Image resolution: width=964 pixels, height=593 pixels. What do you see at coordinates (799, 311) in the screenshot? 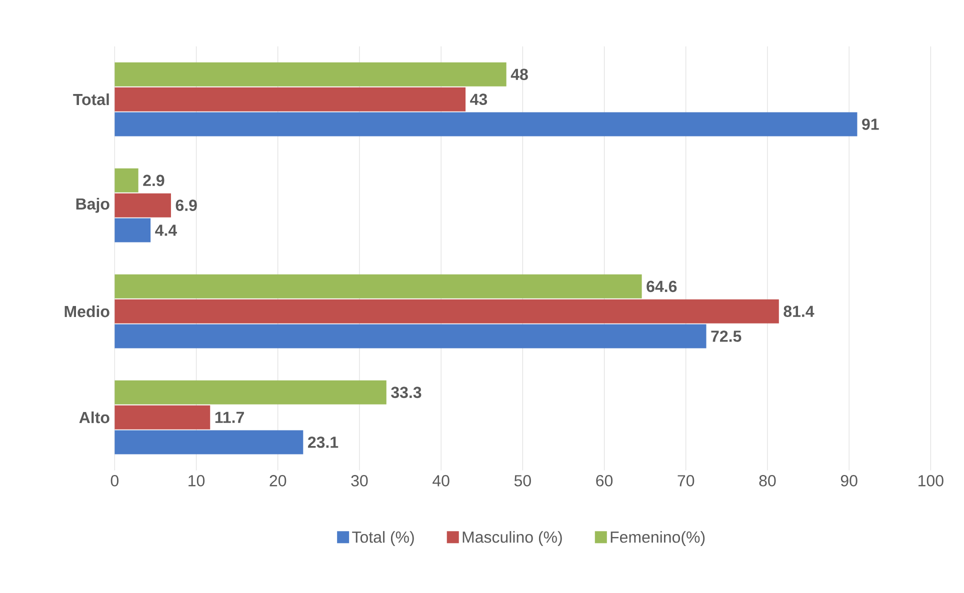
I see `data-label: 81.4` at bounding box center [799, 311].